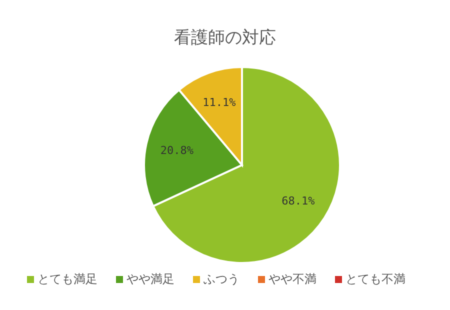  Describe the element at coordinates (219, 102) in the screenshot. I see `data-label: 11.1%` at that location.